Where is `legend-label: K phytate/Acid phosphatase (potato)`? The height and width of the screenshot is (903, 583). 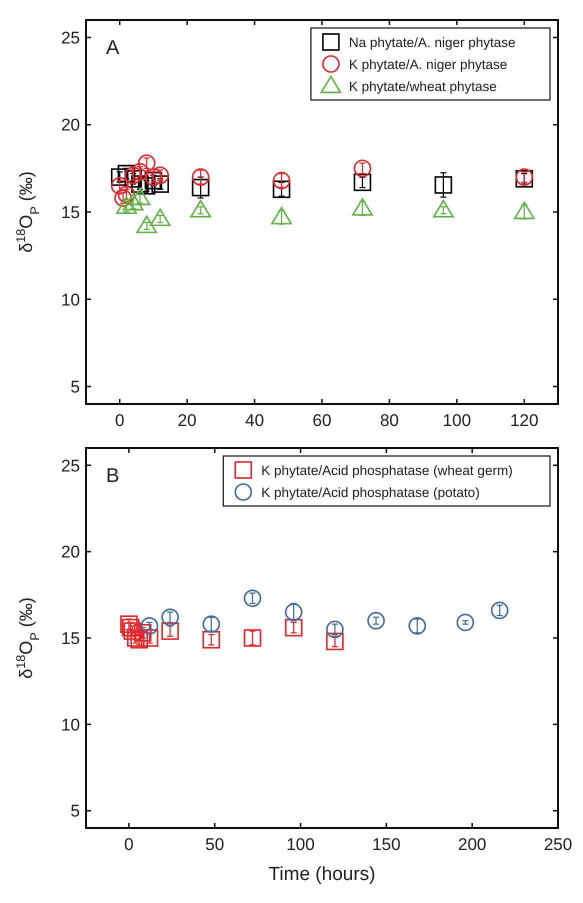 legend-label: K phytate/Acid phosphatase (potato) is located at coordinates (370, 492).